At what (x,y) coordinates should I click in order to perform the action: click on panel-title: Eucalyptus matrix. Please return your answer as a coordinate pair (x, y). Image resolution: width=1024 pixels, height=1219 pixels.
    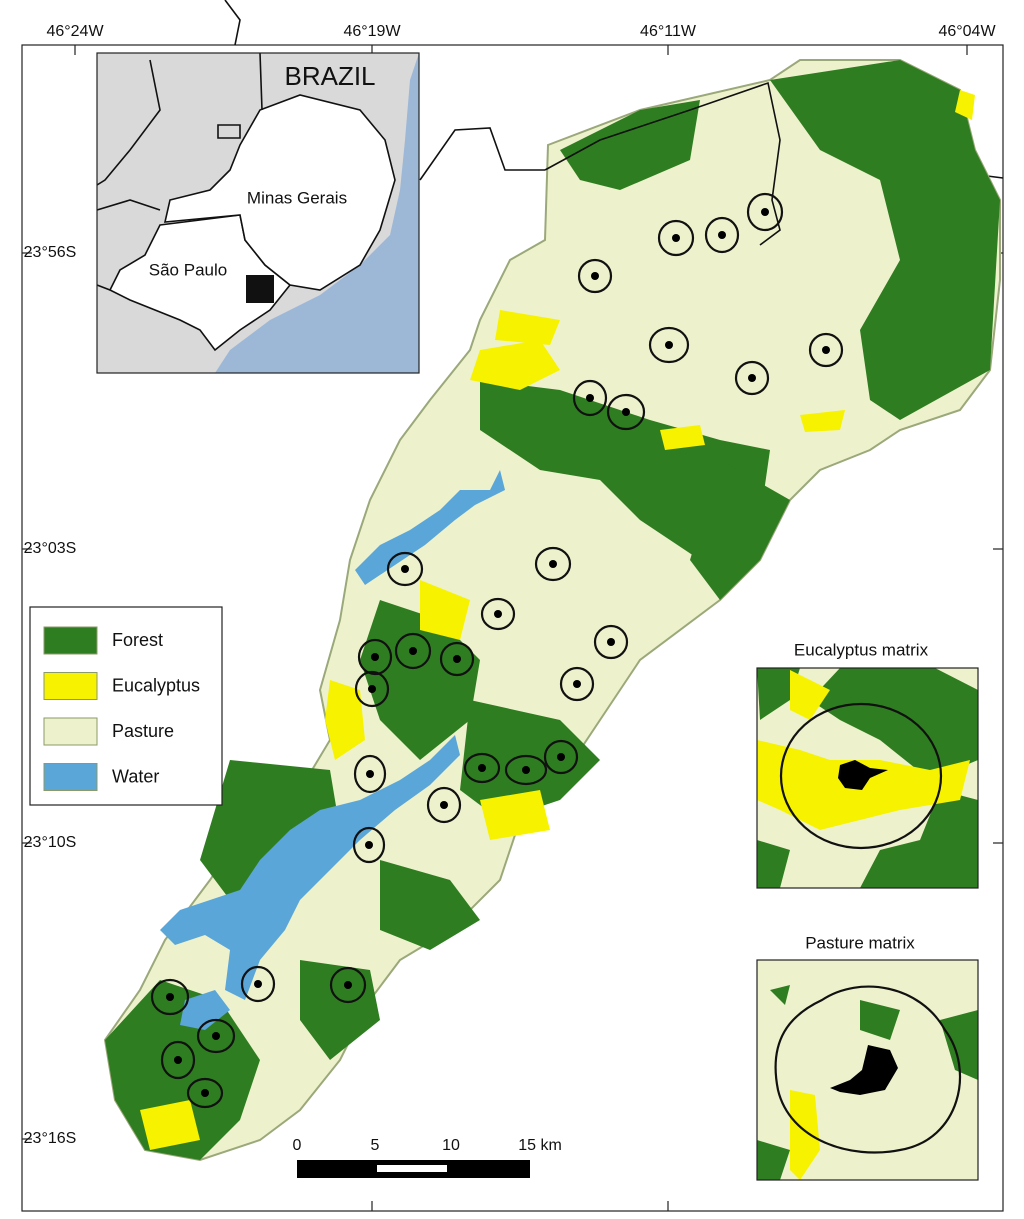
    Looking at the image, I should click on (861, 649).